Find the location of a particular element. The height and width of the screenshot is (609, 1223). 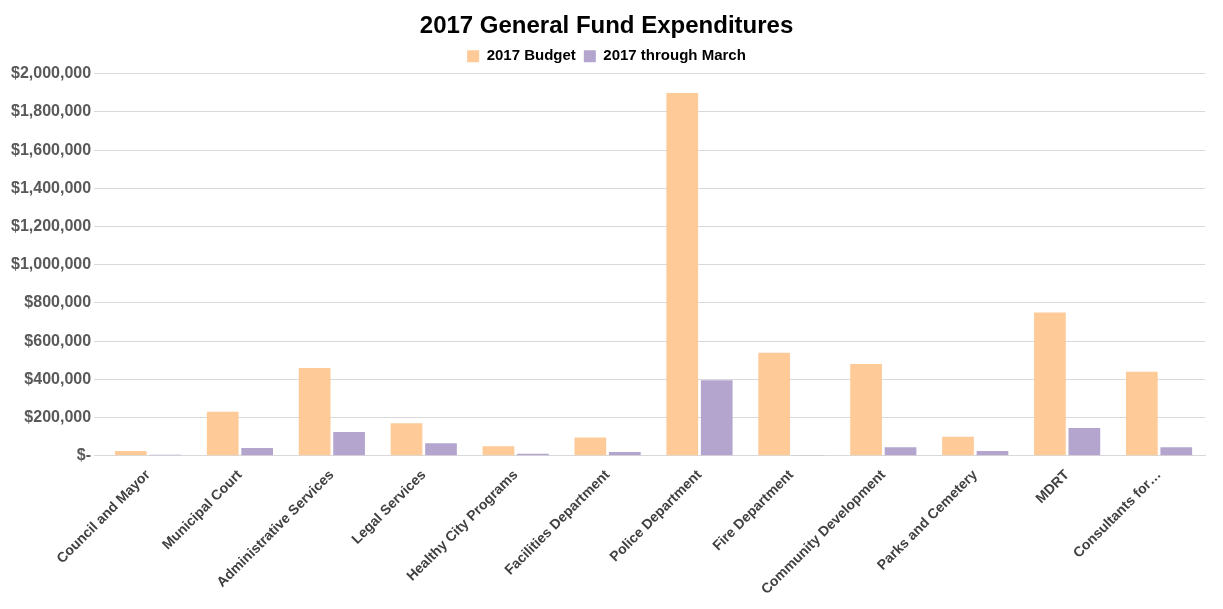

y-tick-label: $1,800,000 is located at coordinates (51, 111).